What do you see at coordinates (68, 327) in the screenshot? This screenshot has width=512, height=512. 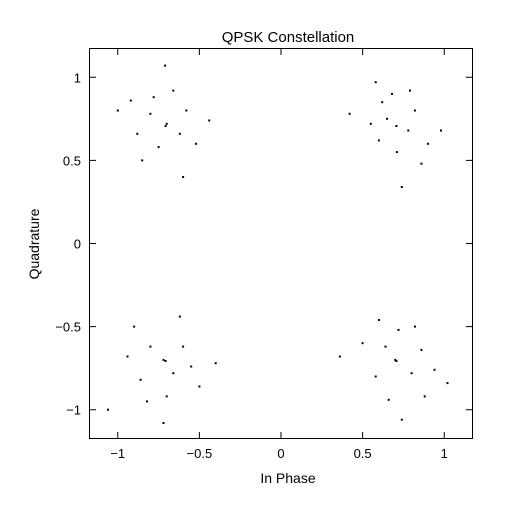 I see `y-tick-label: −0.5` at bounding box center [68, 327].